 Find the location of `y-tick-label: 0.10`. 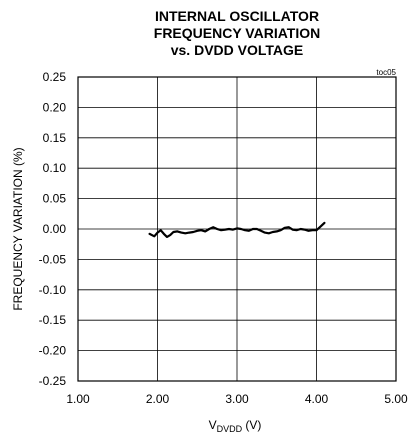

y-tick-label: 0.10 is located at coordinates (55, 168).